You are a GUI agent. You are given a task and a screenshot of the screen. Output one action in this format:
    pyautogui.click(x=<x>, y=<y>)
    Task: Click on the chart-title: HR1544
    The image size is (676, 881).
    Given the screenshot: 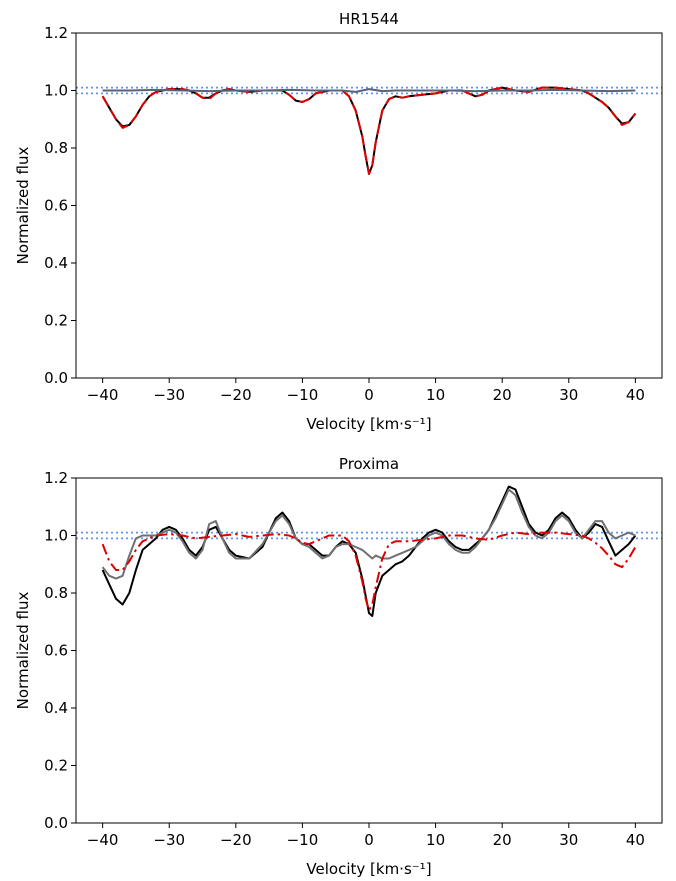 What is the action you would take?
    pyautogui.click(x=369, y=19)
    